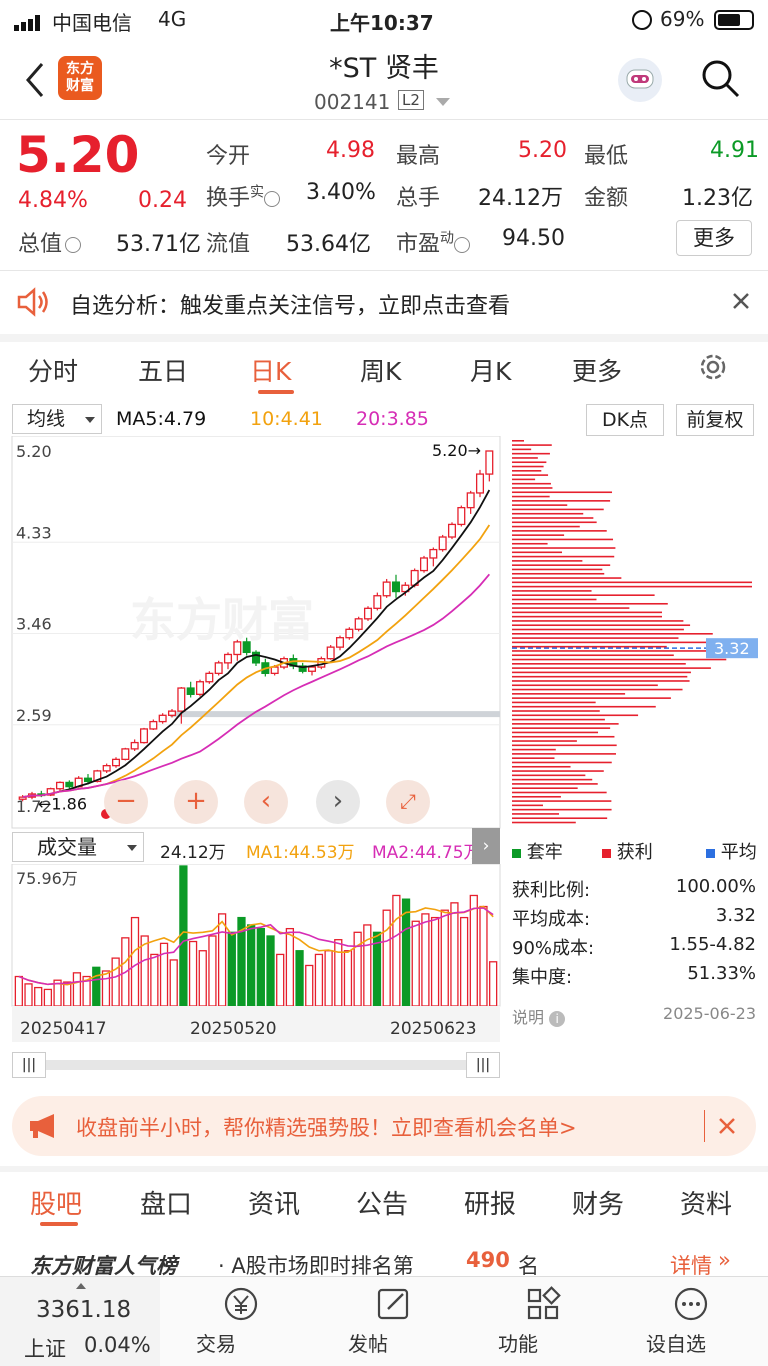 This screenshot has height=1366, width=768. Describe the element at coordinates (443, 102) in the screenshot. I see `chevron-down-icon` at that location.